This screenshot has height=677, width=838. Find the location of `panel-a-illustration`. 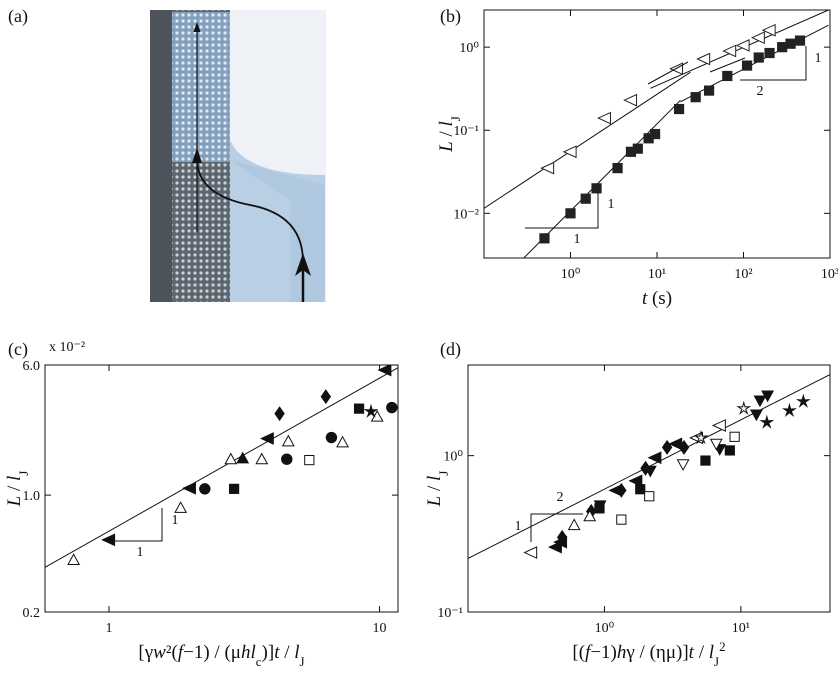

panel-a-illustration is located at coordinates (238, 156).